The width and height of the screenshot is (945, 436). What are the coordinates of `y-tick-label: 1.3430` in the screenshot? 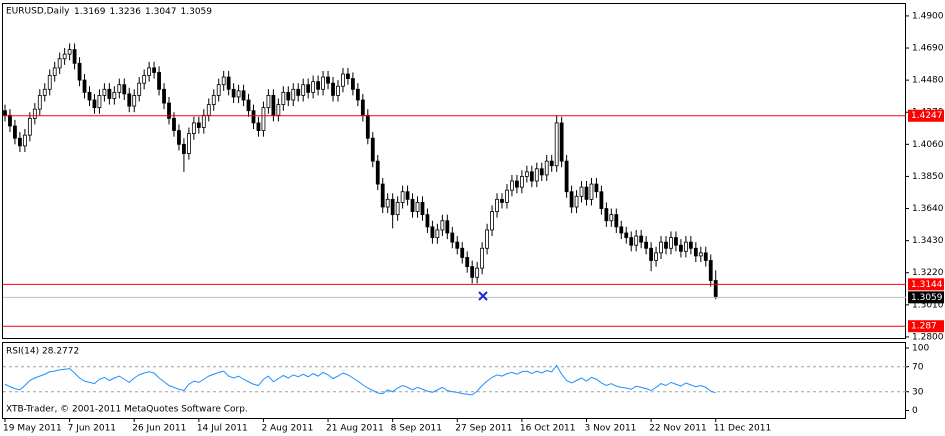 It's located at (928, 241).